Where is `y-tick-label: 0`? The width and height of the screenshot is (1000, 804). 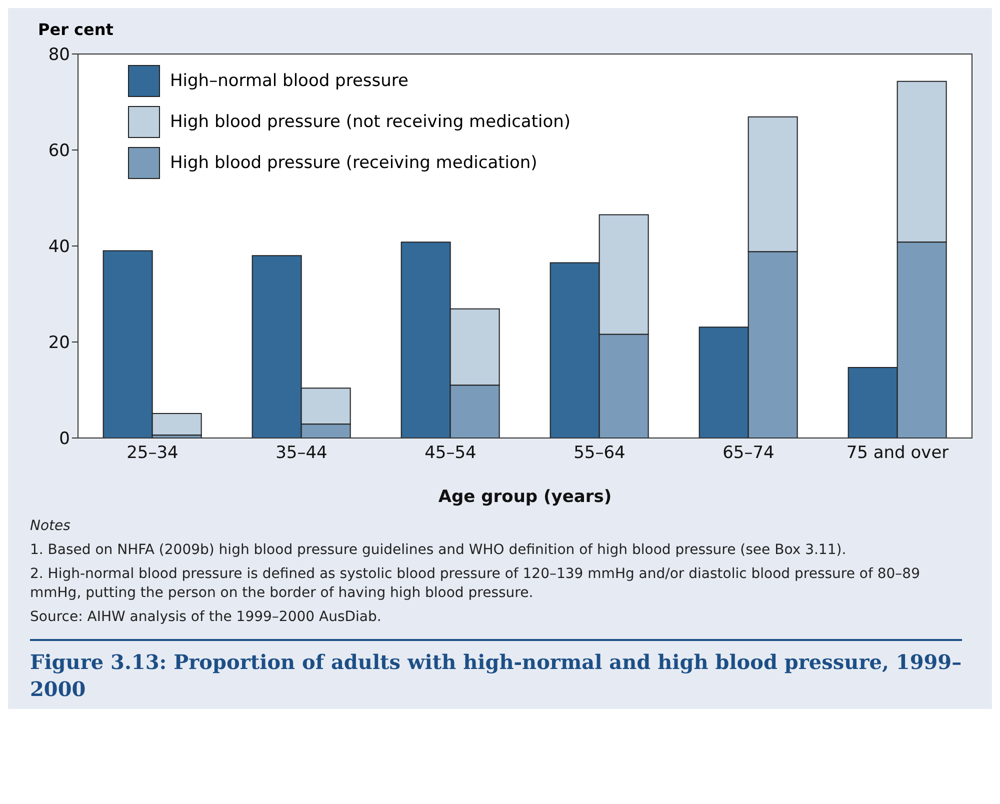 y-tick-label: 0 is located at coordinates (64, 439).